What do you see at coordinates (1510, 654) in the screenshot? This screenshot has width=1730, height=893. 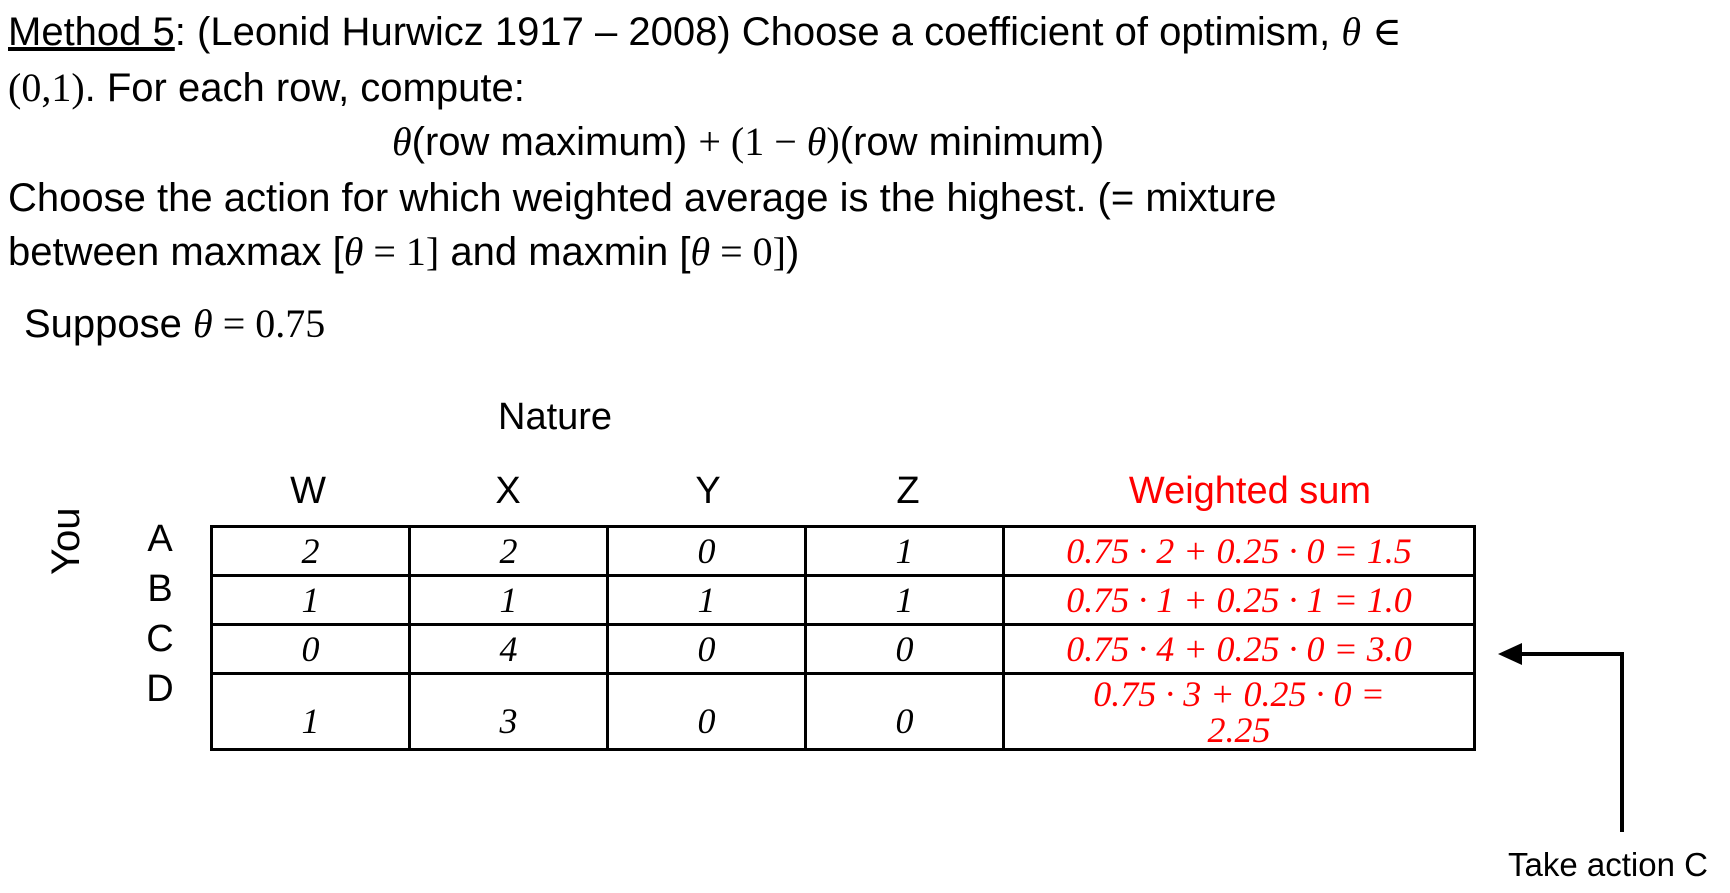 I see `arrow-head-icon` at bounding box center [1510, 654].